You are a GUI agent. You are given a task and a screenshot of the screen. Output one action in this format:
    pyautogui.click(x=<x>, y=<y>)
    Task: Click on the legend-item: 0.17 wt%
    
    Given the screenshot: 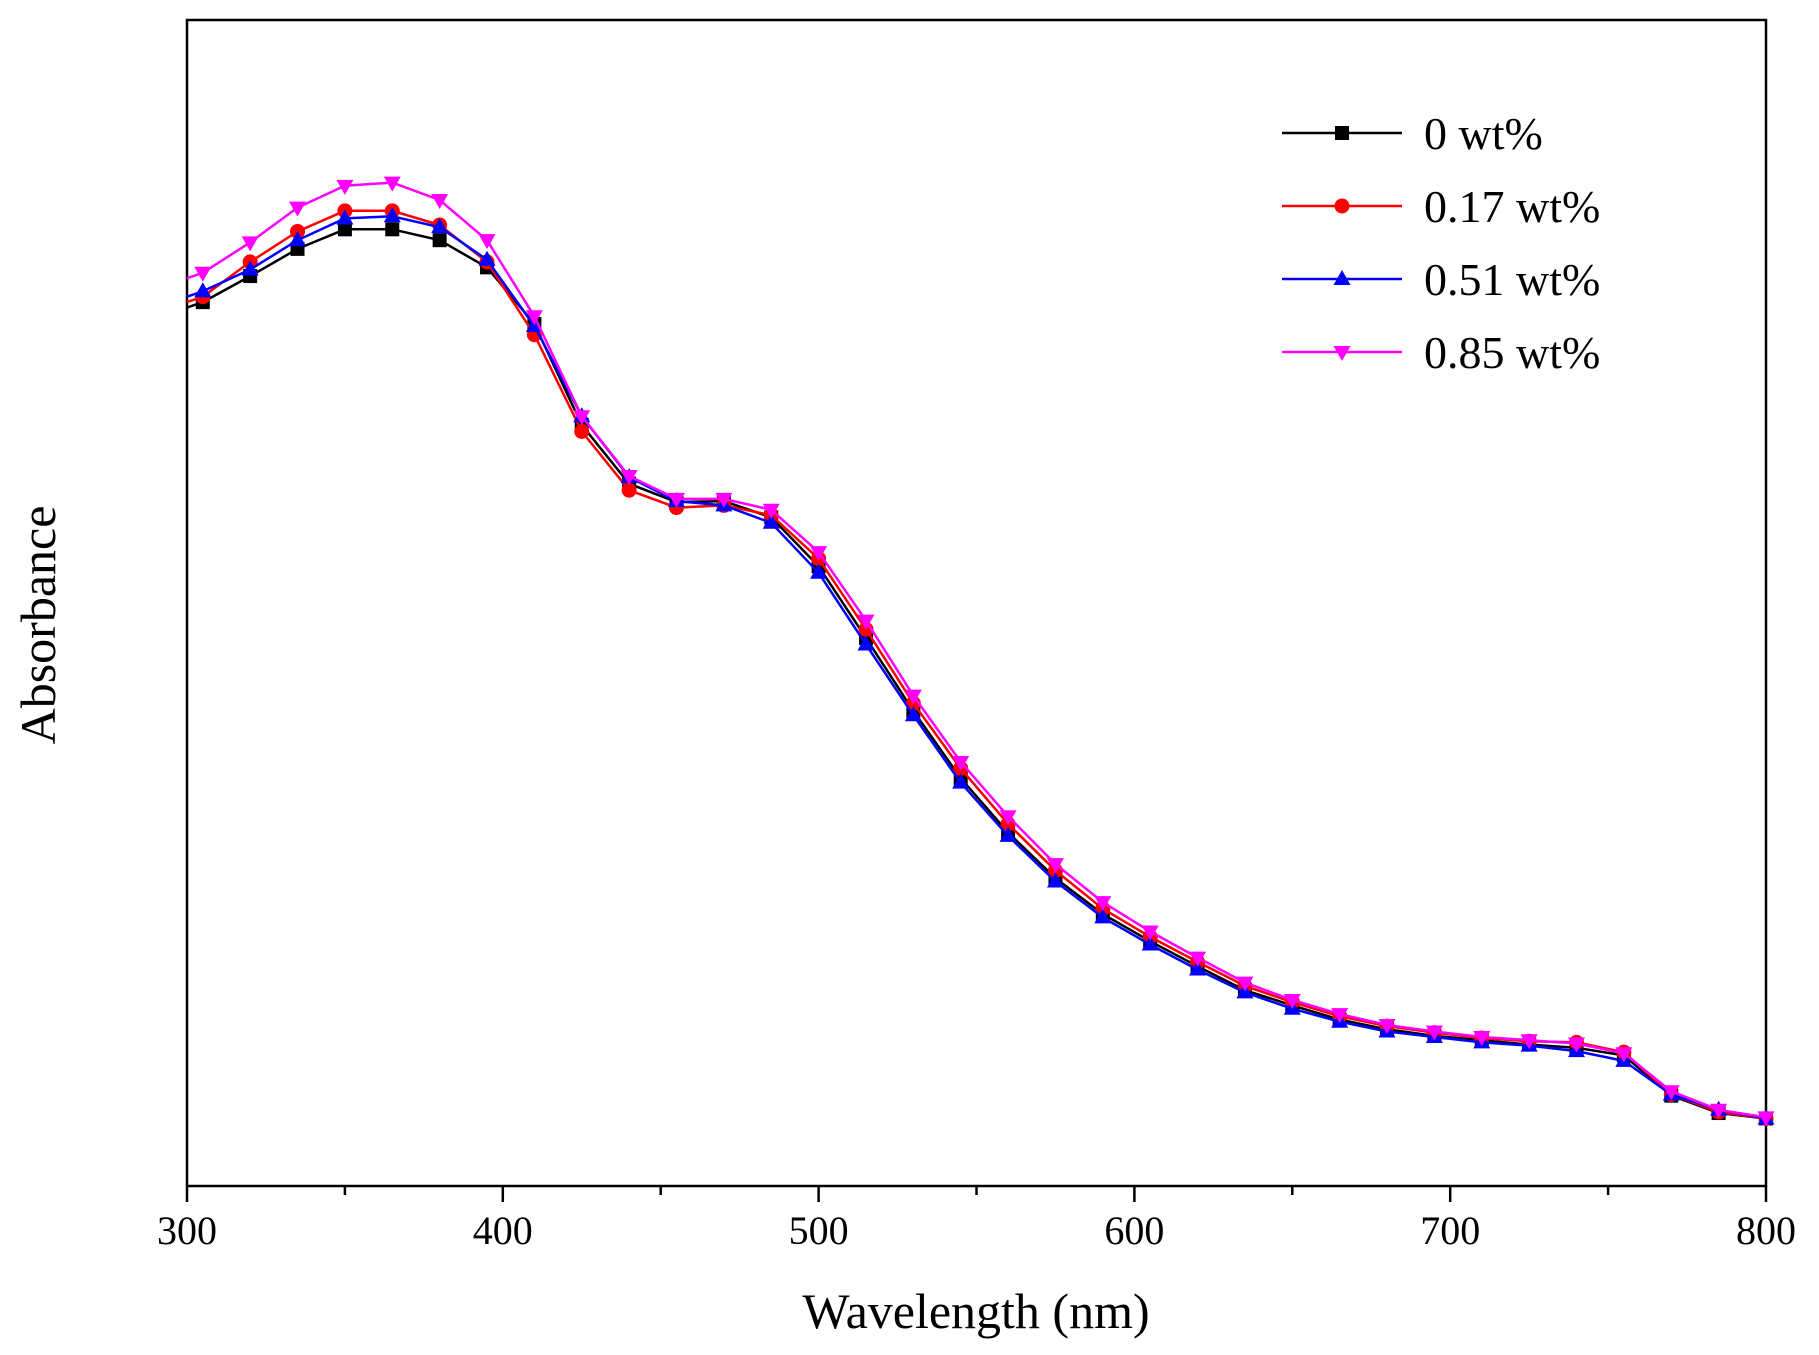 What is the action you would take?
    pyautogui.click(x=1441, y=206)
    